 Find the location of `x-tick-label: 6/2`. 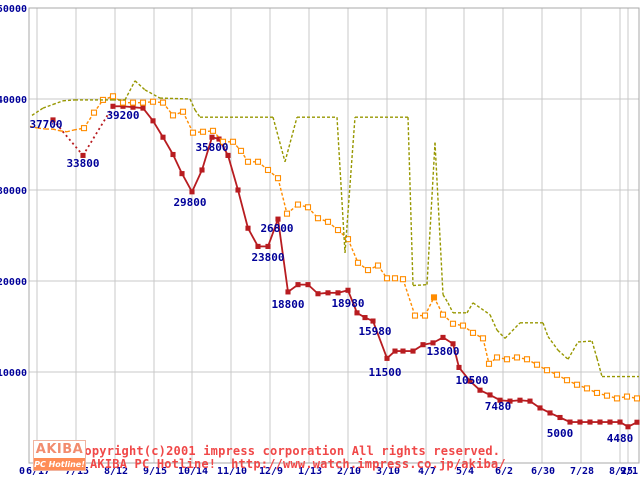

x-tick-label: 6/2 is located at coordinates (504, 471).